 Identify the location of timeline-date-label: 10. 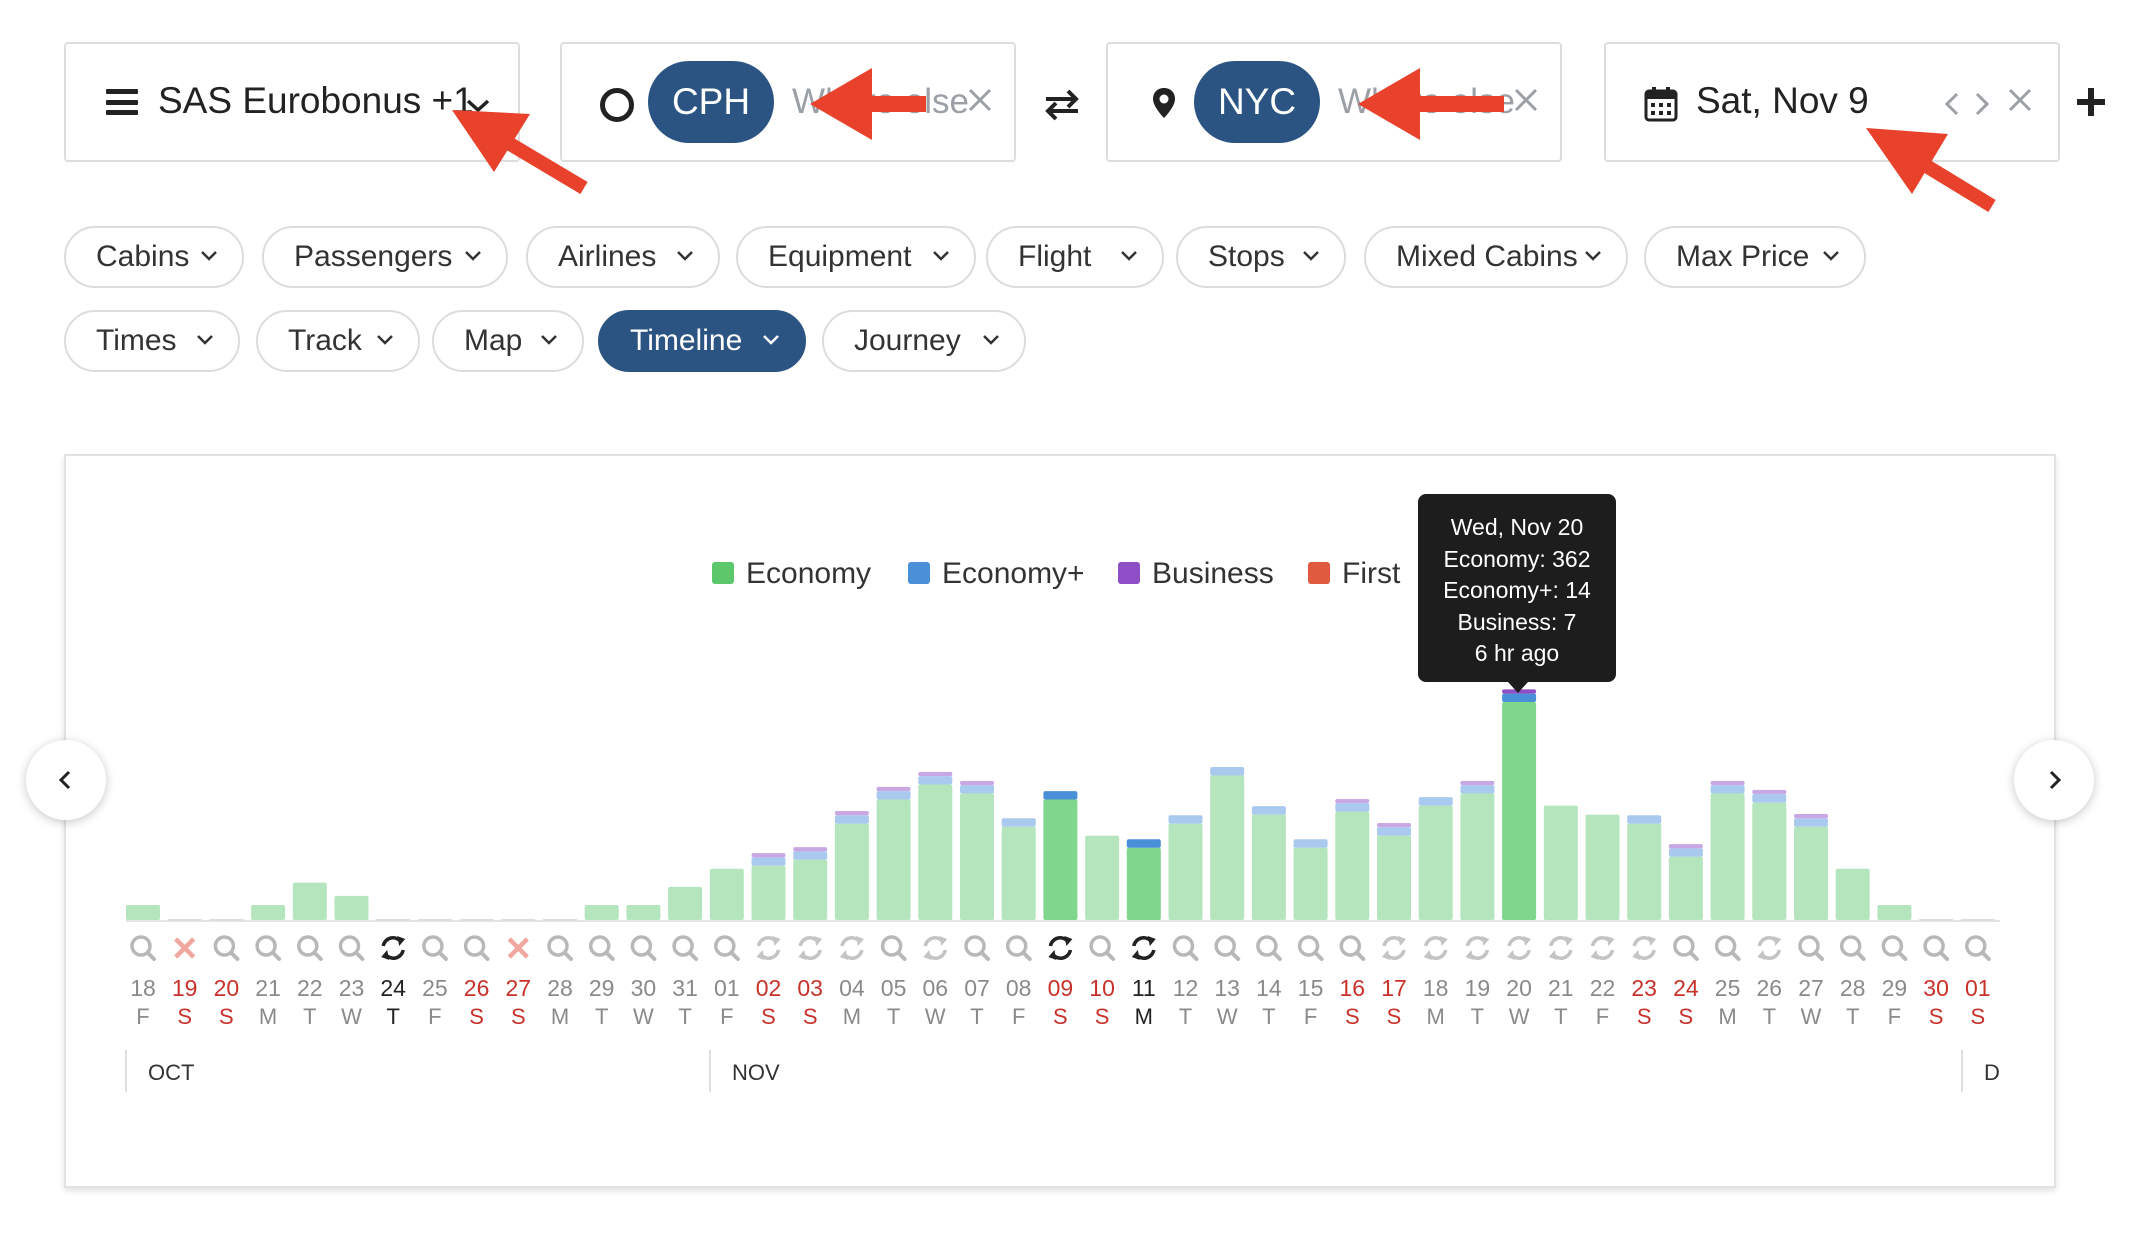
(1102, 988).